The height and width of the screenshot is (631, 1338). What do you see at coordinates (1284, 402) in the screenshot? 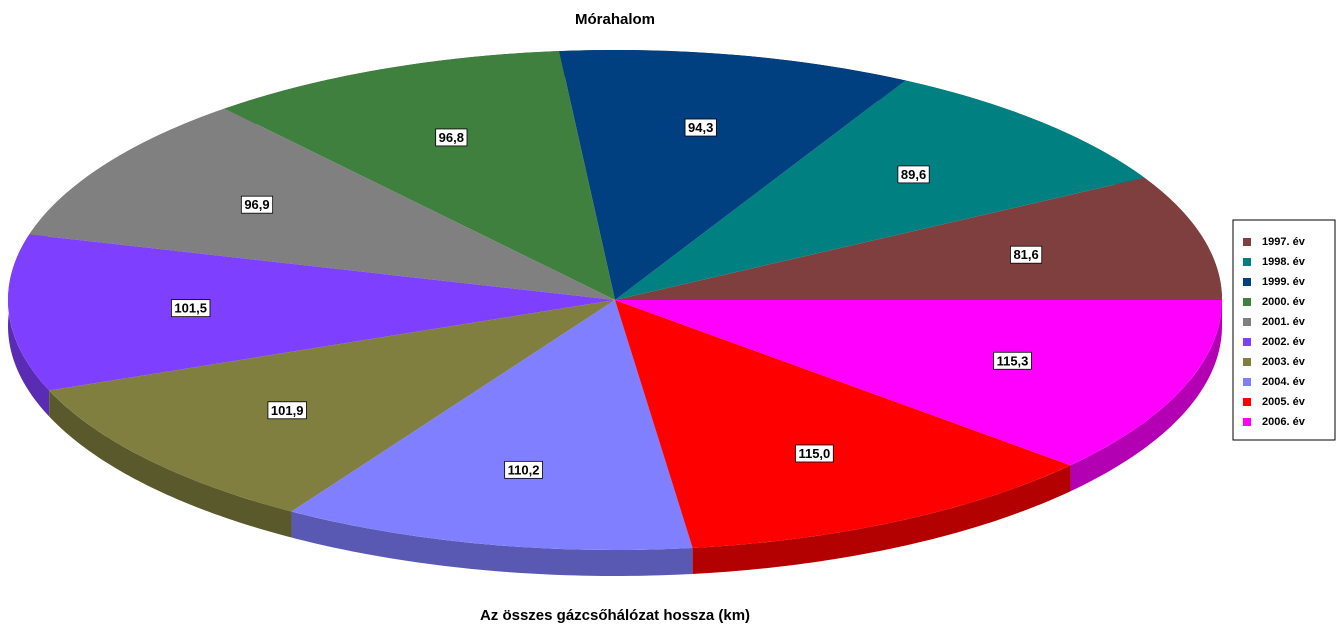
I see `legend-label: 2005. év` at bounding box center [1284, 402].